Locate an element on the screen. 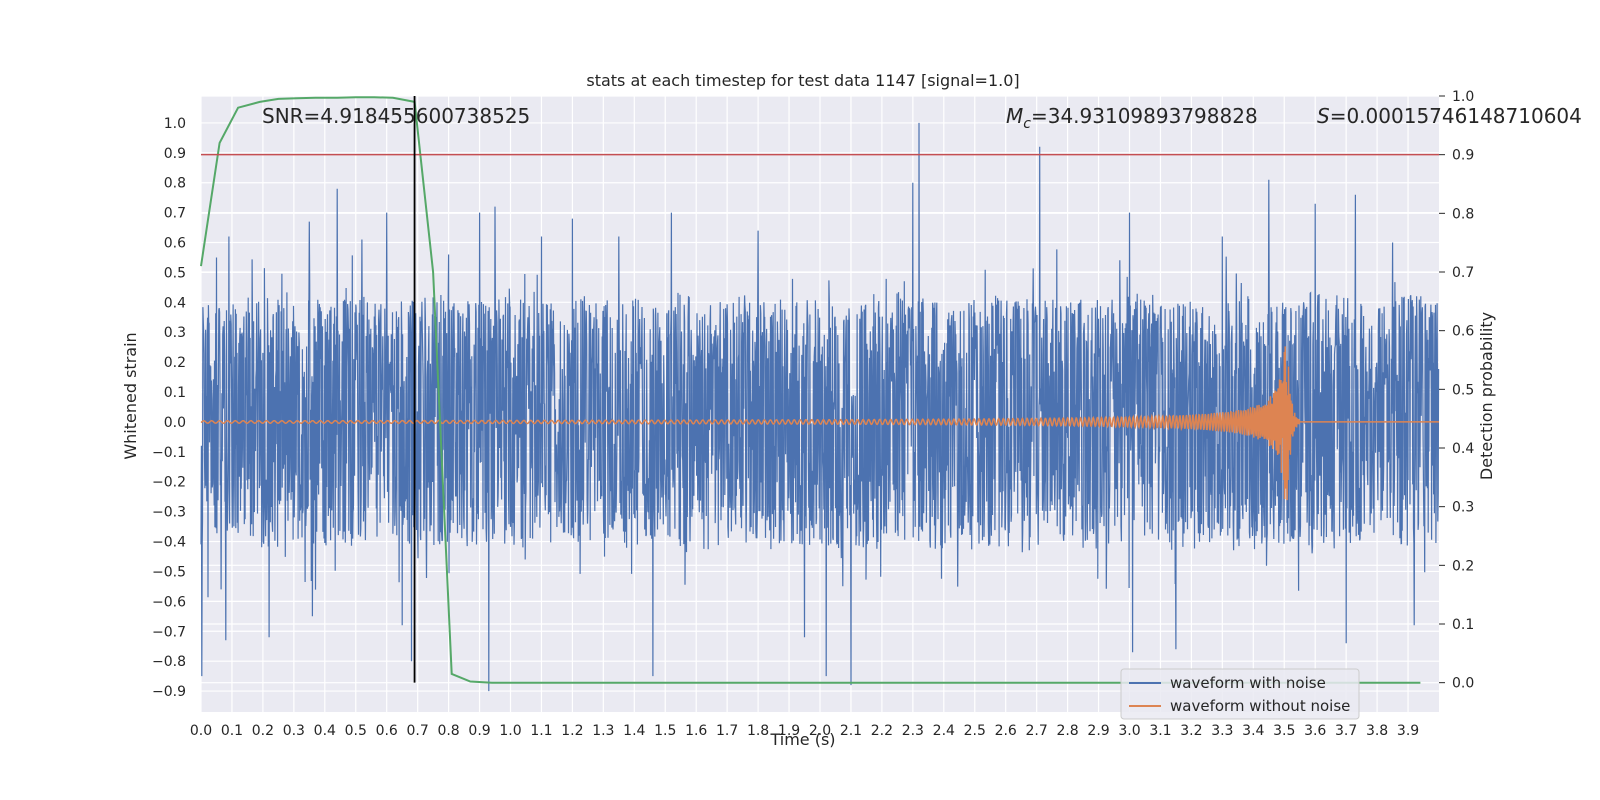 The width and height of the screenshot is (1600, 800). left-y-tick-label: −0.8 is located at coordinates (169, 662).